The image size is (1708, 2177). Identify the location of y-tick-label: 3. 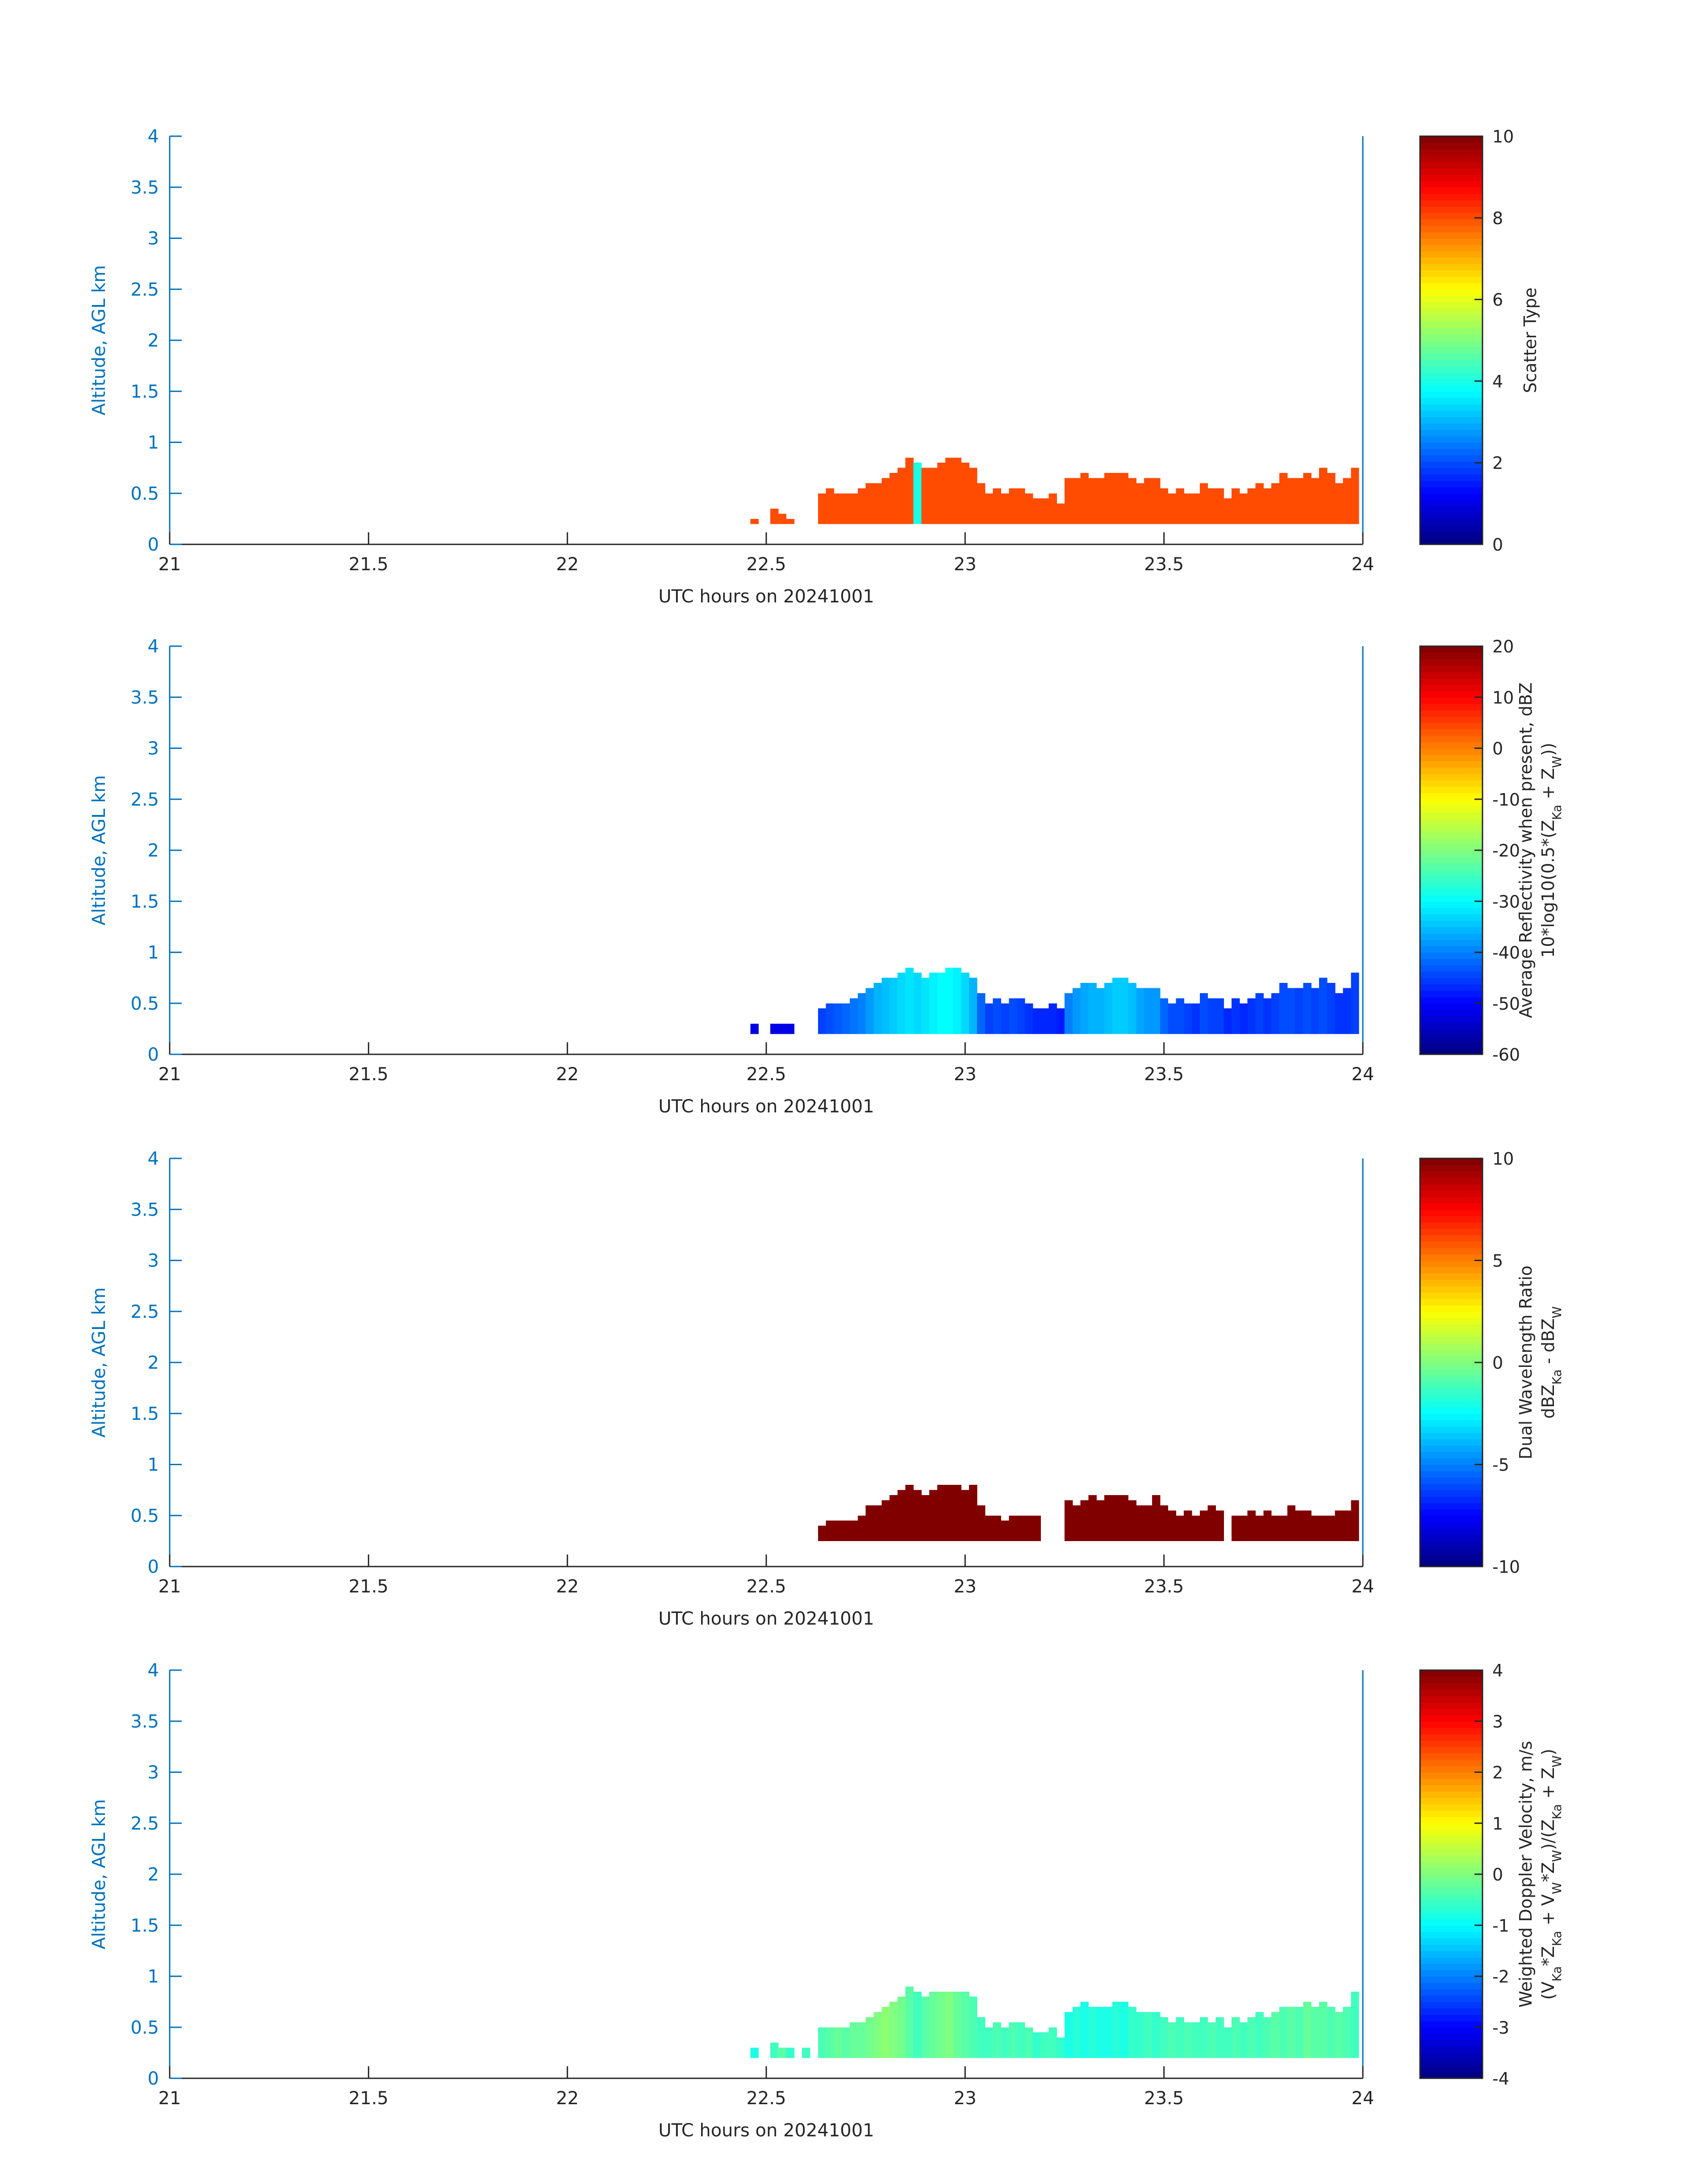
(153, 1773).